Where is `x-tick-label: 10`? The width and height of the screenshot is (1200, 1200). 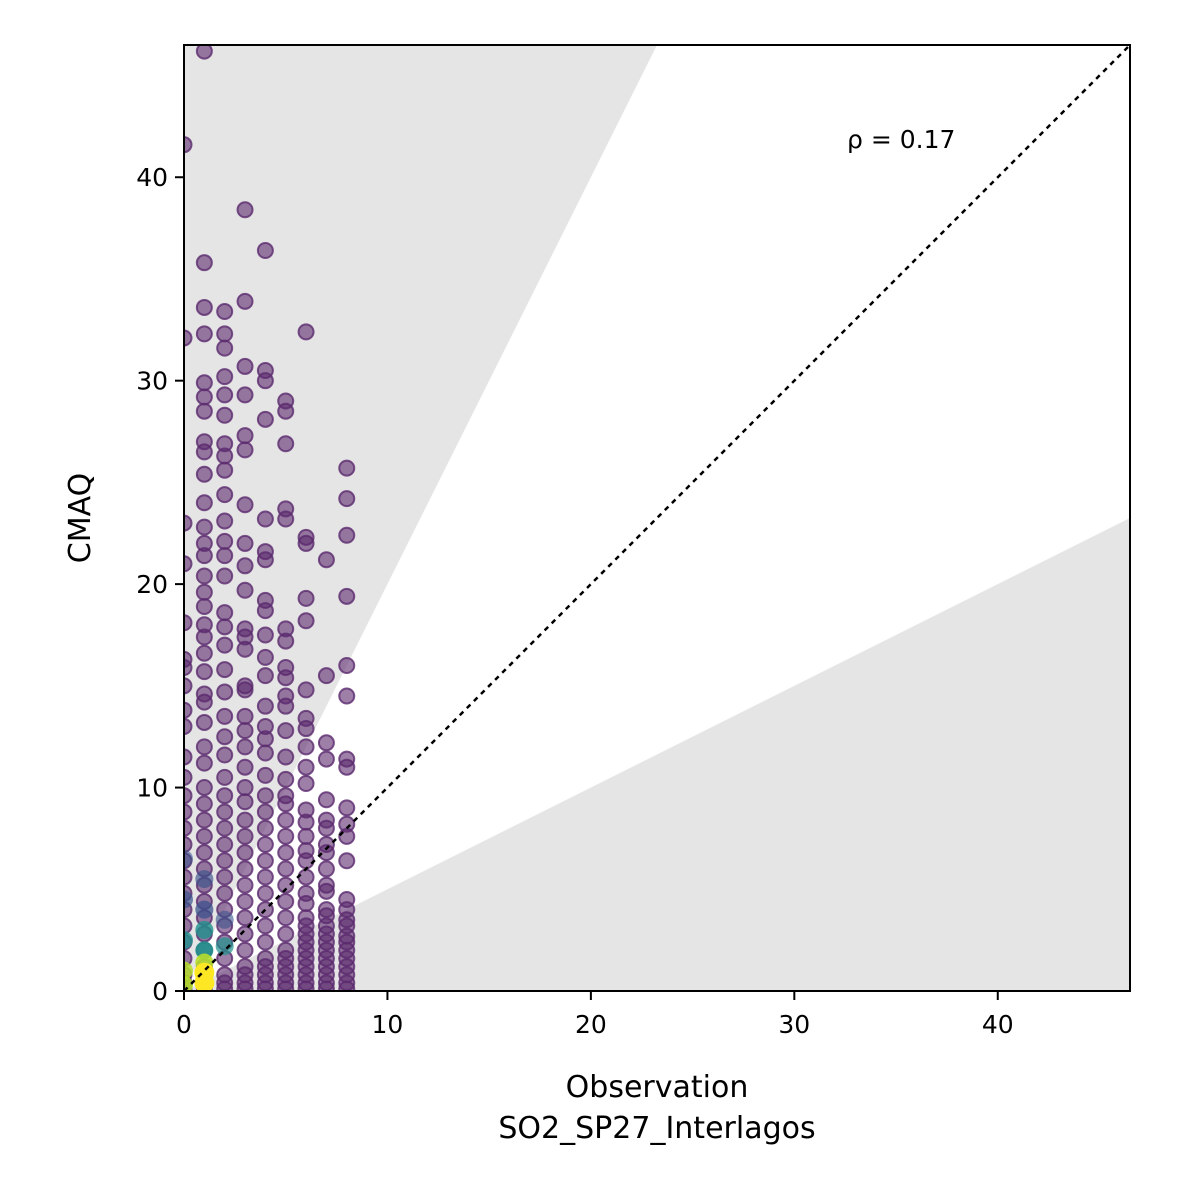 x-tick-label: 10 is located at coordinates (388, 1024).